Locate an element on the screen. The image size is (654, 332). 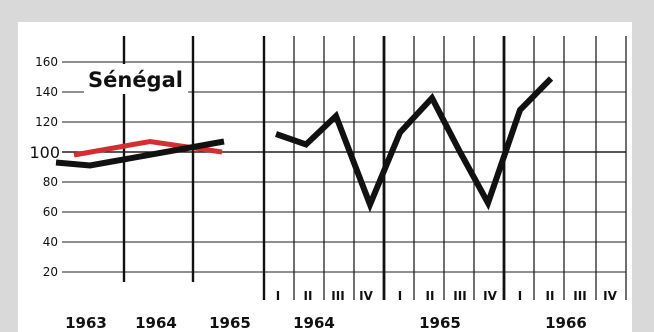
y-tick-label: 40 is located at coordinates (50, 242).